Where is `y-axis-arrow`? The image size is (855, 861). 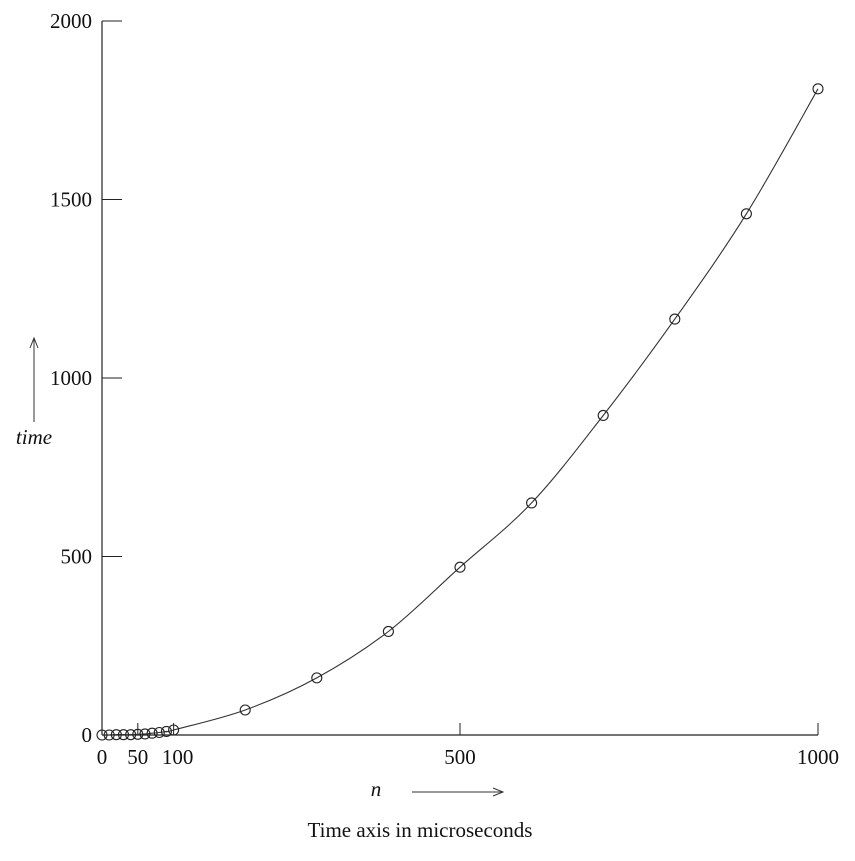 y-axis-arrow is located at coordinates (34, 379).